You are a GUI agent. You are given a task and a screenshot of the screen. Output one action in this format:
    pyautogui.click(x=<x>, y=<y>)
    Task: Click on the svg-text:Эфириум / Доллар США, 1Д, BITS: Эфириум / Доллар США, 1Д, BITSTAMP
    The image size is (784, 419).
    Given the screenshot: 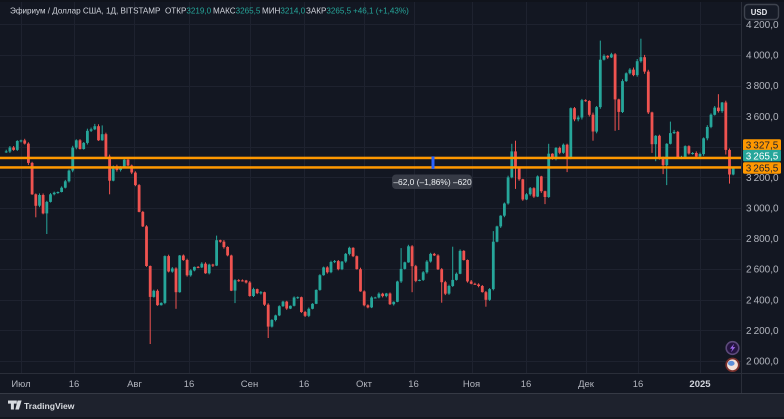 What is the action you would take?
    pyautogui.click(x=85, y=10)
    